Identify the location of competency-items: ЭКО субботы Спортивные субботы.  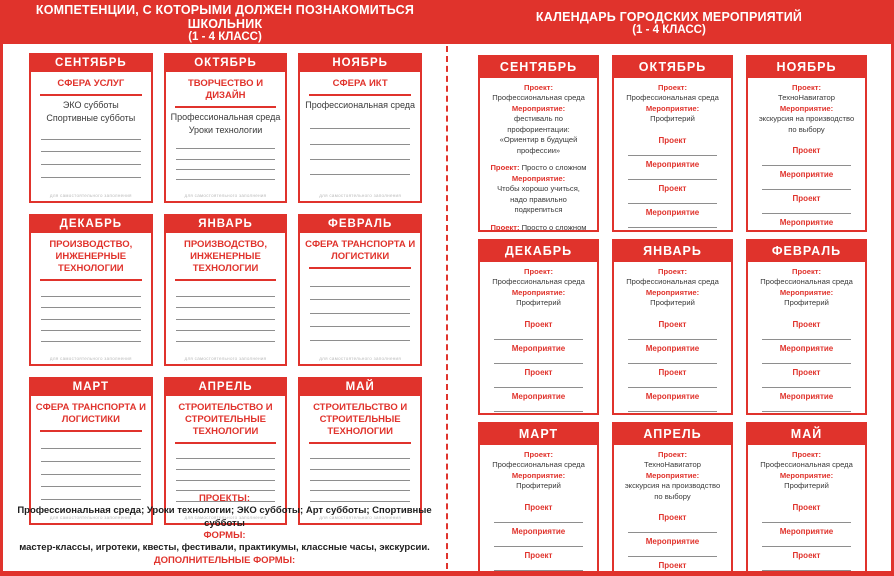
(91, 112).